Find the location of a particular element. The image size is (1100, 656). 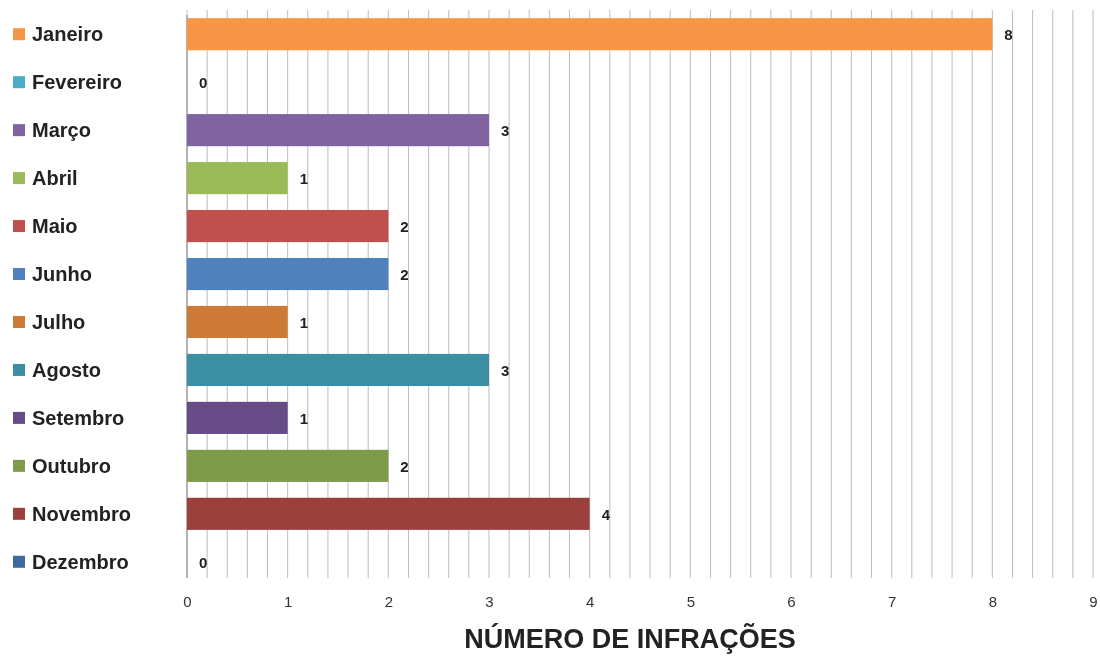

x-tick-label: 6 is located at coordinates (791, 601).